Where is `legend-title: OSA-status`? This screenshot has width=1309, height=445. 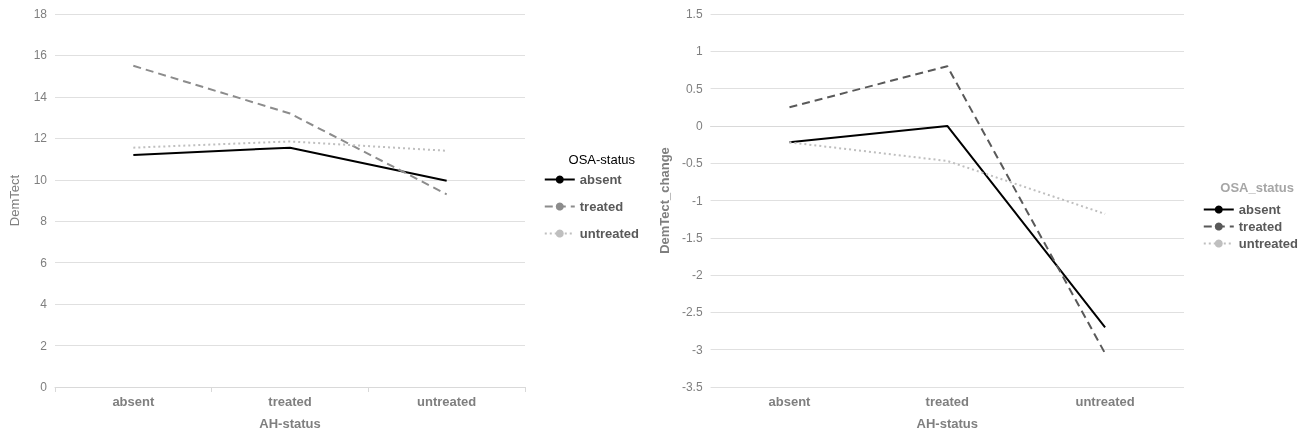 legend-title: OSA-status is located at coordinates (602, 159).